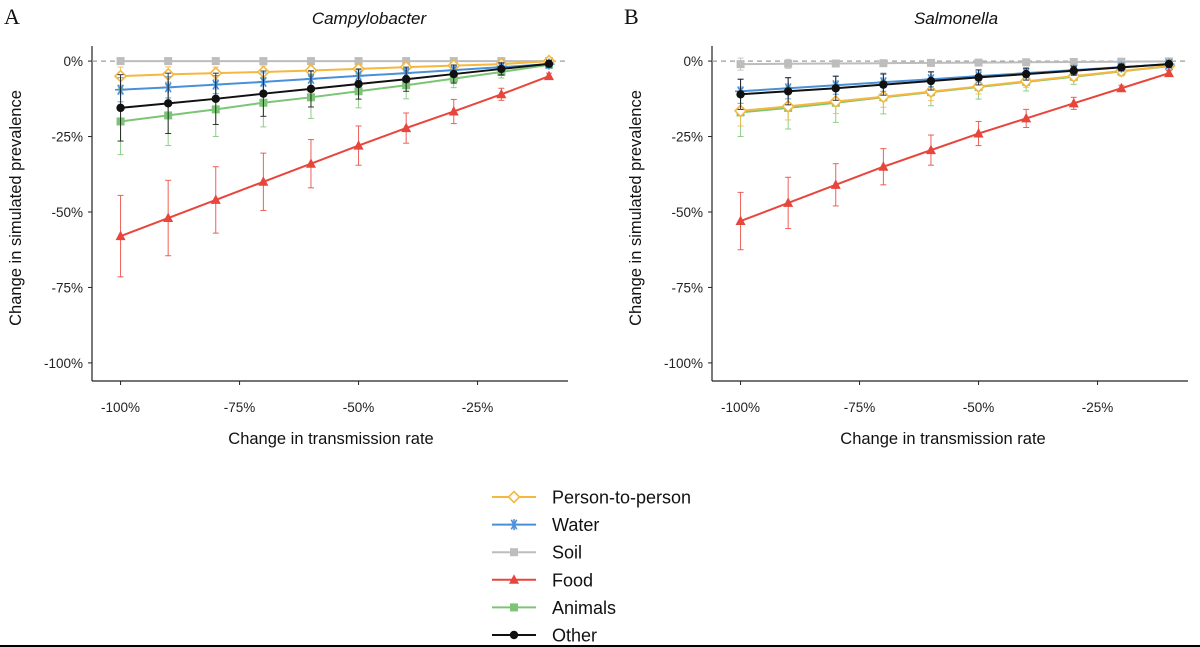  Describe the element at coordinates (574, 636) in the screenshot. I see `legend-label: Other` at that location.